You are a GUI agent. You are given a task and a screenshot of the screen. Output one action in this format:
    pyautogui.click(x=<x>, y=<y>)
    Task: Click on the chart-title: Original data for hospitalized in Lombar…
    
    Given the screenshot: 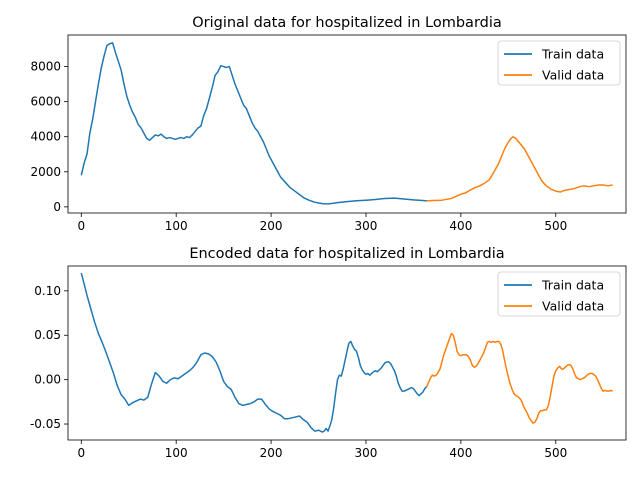 What is the action you would take?
    pyautogui.click(x=347, y=23)
    